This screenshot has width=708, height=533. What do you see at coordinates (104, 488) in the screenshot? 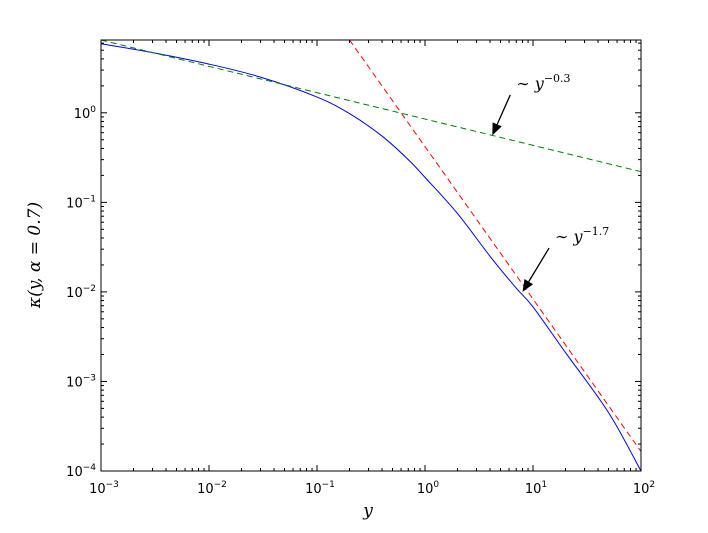
I see `x-tick-label: 10⁻³` at bounding box center [104, 488].